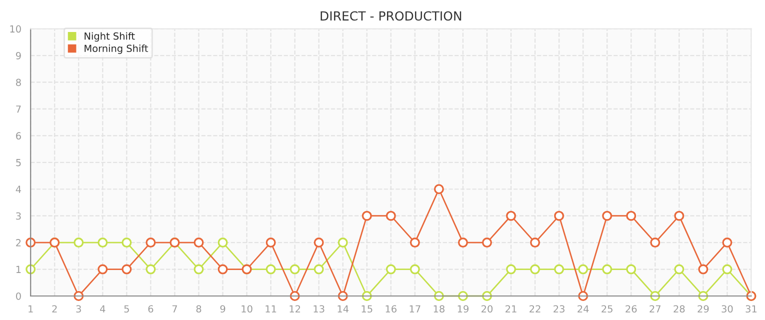  Describe the element at coordinates (18, 296) in the screenshot. I see `y-tick-label: 0` at that location.